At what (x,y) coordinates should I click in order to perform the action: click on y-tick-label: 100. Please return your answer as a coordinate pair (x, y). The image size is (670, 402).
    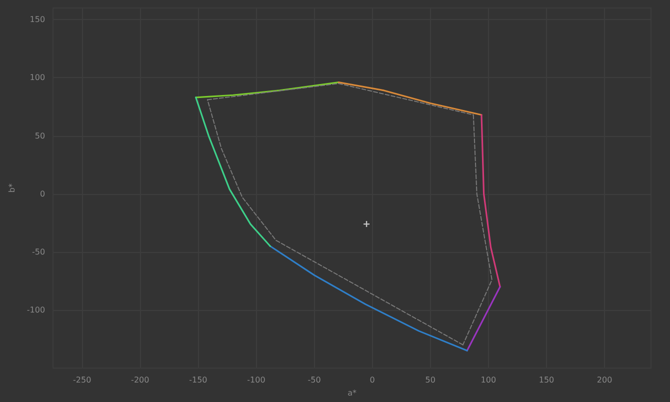
    Looking at the image, I should click on (38, 77).